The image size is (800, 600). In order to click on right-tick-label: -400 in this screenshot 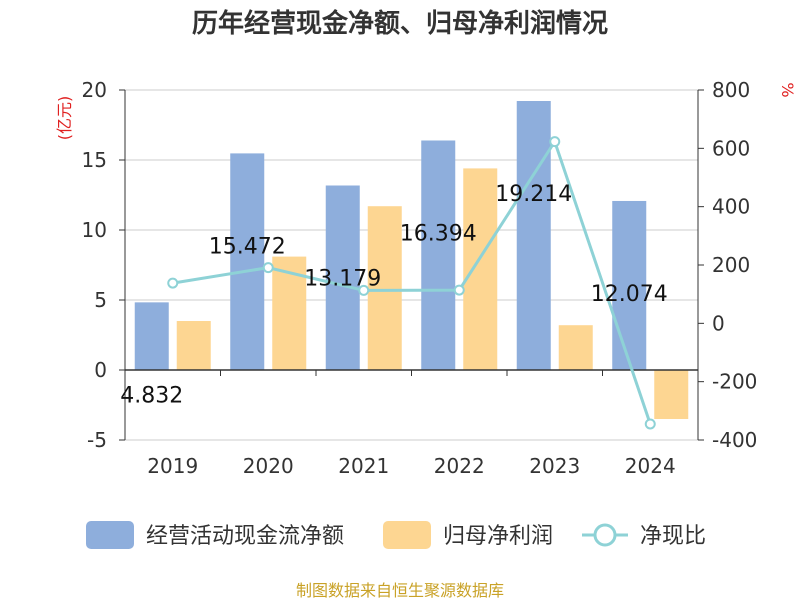, I will do `click(734, 440)`.